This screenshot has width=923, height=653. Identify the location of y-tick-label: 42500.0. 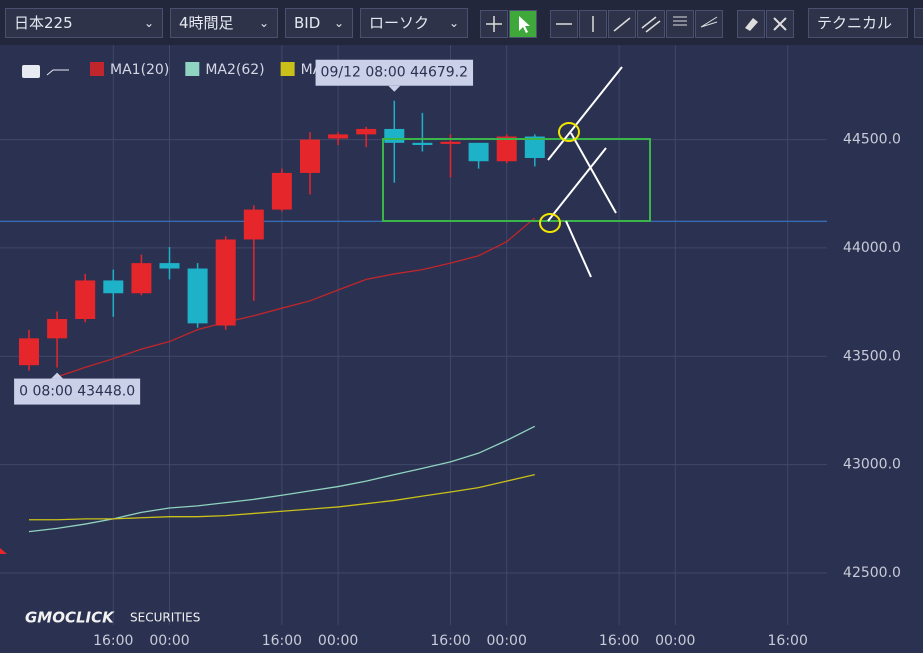
(872, 573).